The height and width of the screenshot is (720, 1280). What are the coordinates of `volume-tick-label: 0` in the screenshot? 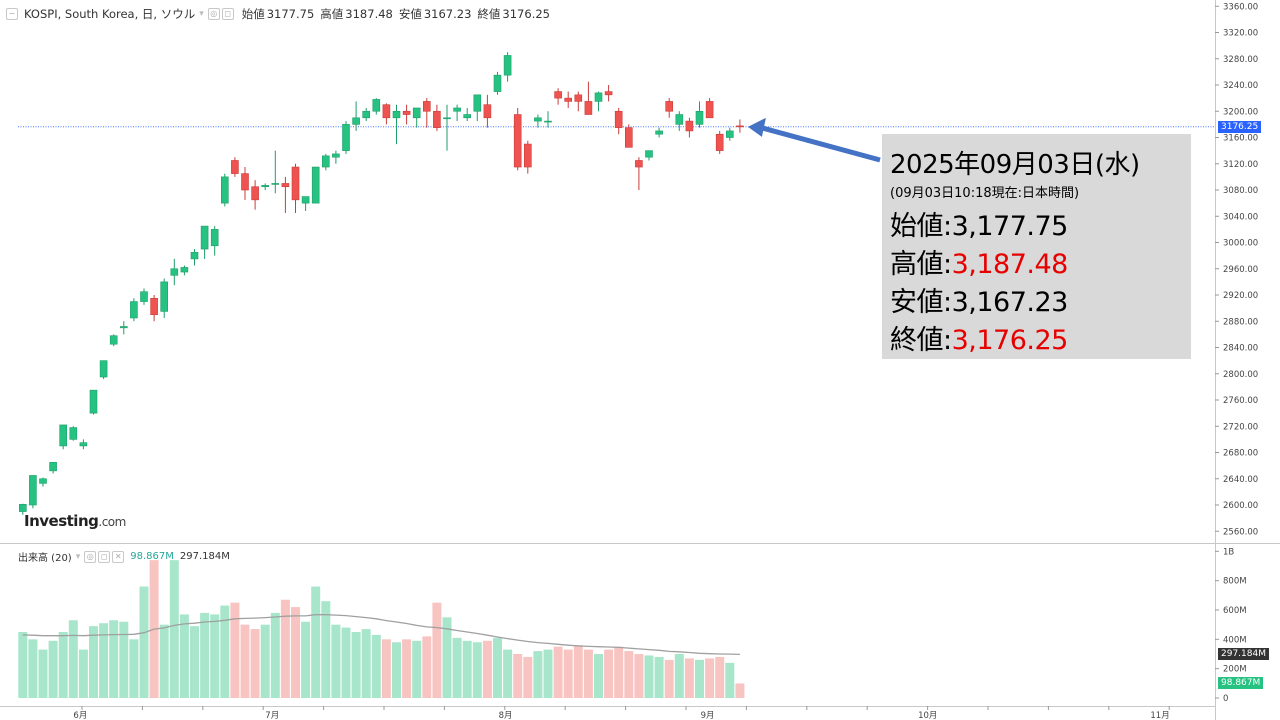 It's located at (1225, 699).